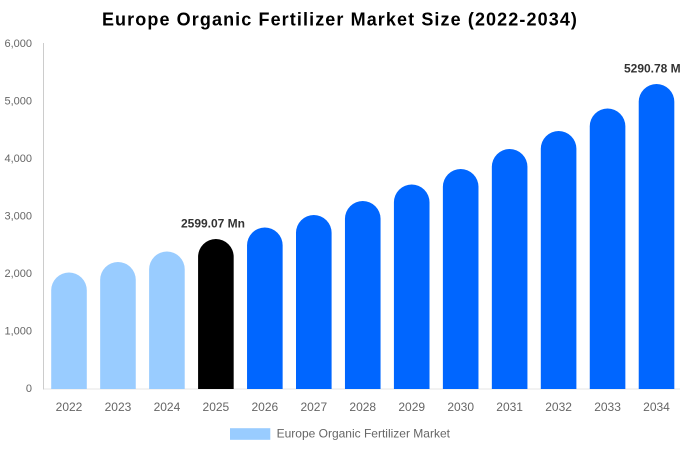 Image resolution: width=680 pixels, height=450 pixels. What do you see at coordinates (362, 407) in the screenshot?
I see `svg-text: 2028` at bounding box center [362, 407].